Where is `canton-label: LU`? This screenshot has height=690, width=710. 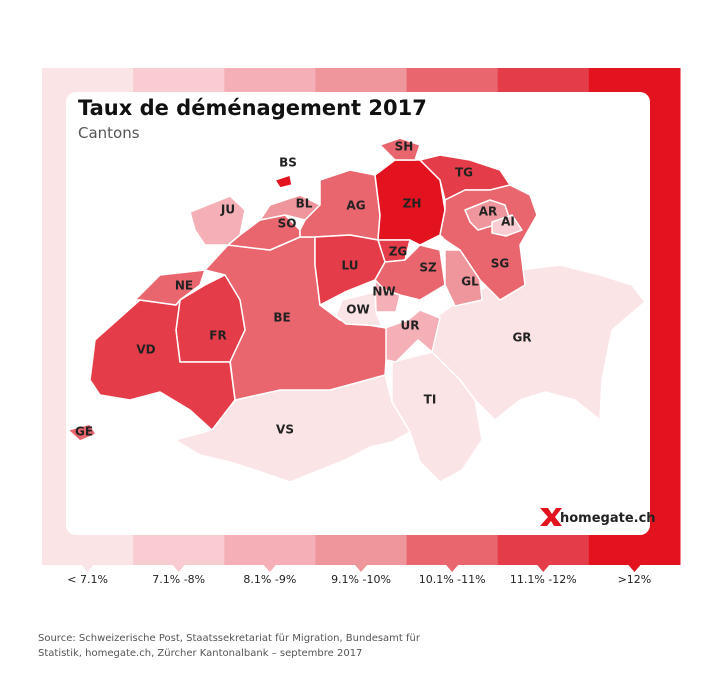
canton-label: LU is located at coordinates (350, 266).